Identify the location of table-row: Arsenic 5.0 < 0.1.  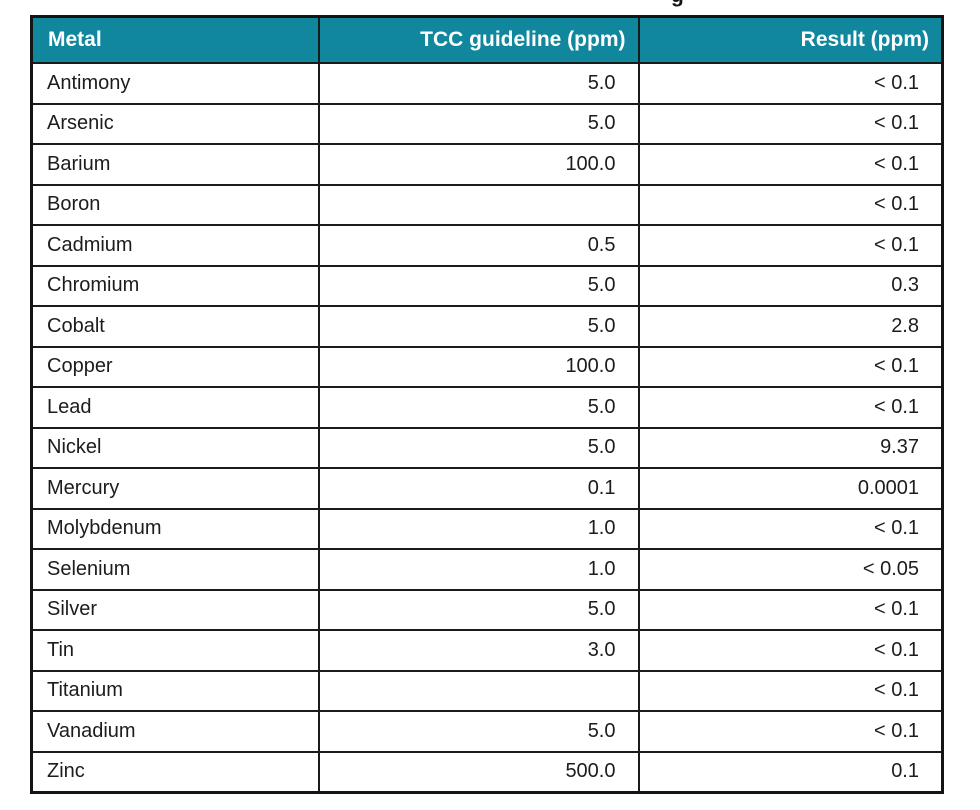
(487, 123).